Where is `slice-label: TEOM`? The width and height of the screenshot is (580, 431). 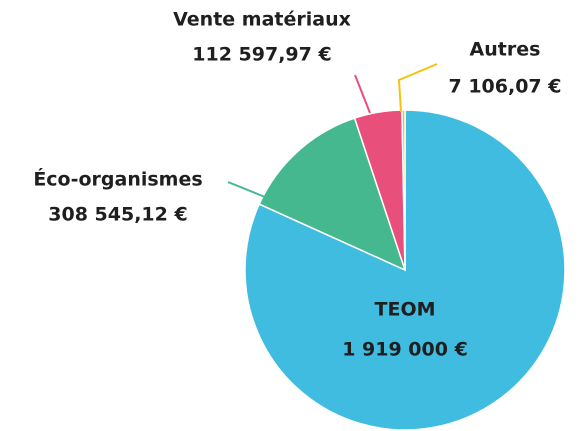 slice-label: TEOM is located at coordinates (405, 310).